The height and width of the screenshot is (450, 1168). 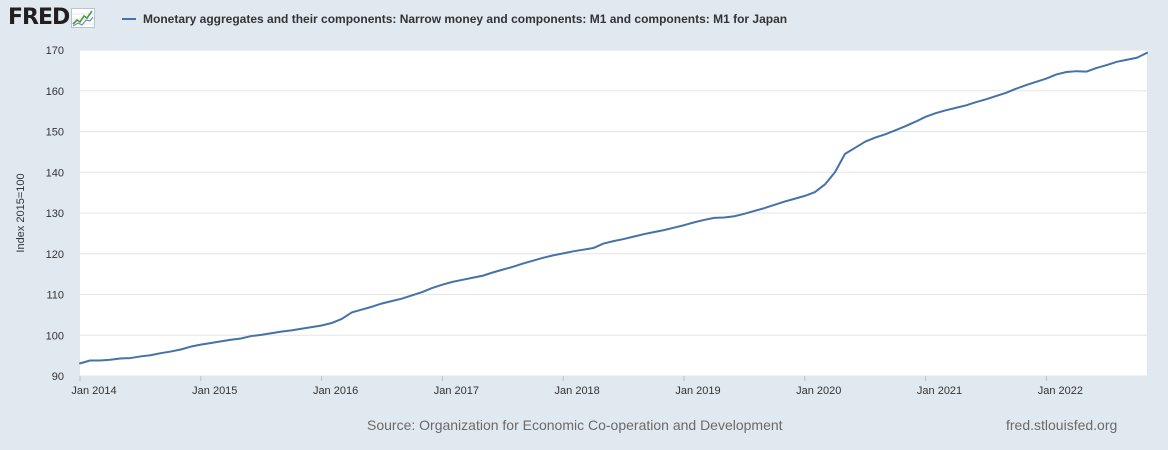 I want to click on source-url: fred.stlouisfed.org, so click(x=1062, y=425).